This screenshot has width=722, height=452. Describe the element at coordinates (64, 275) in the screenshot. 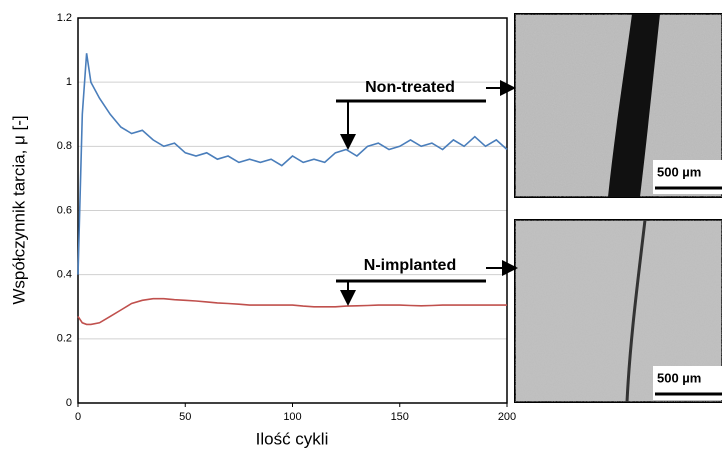

I see `y-tick-label: 0.4` at that location.